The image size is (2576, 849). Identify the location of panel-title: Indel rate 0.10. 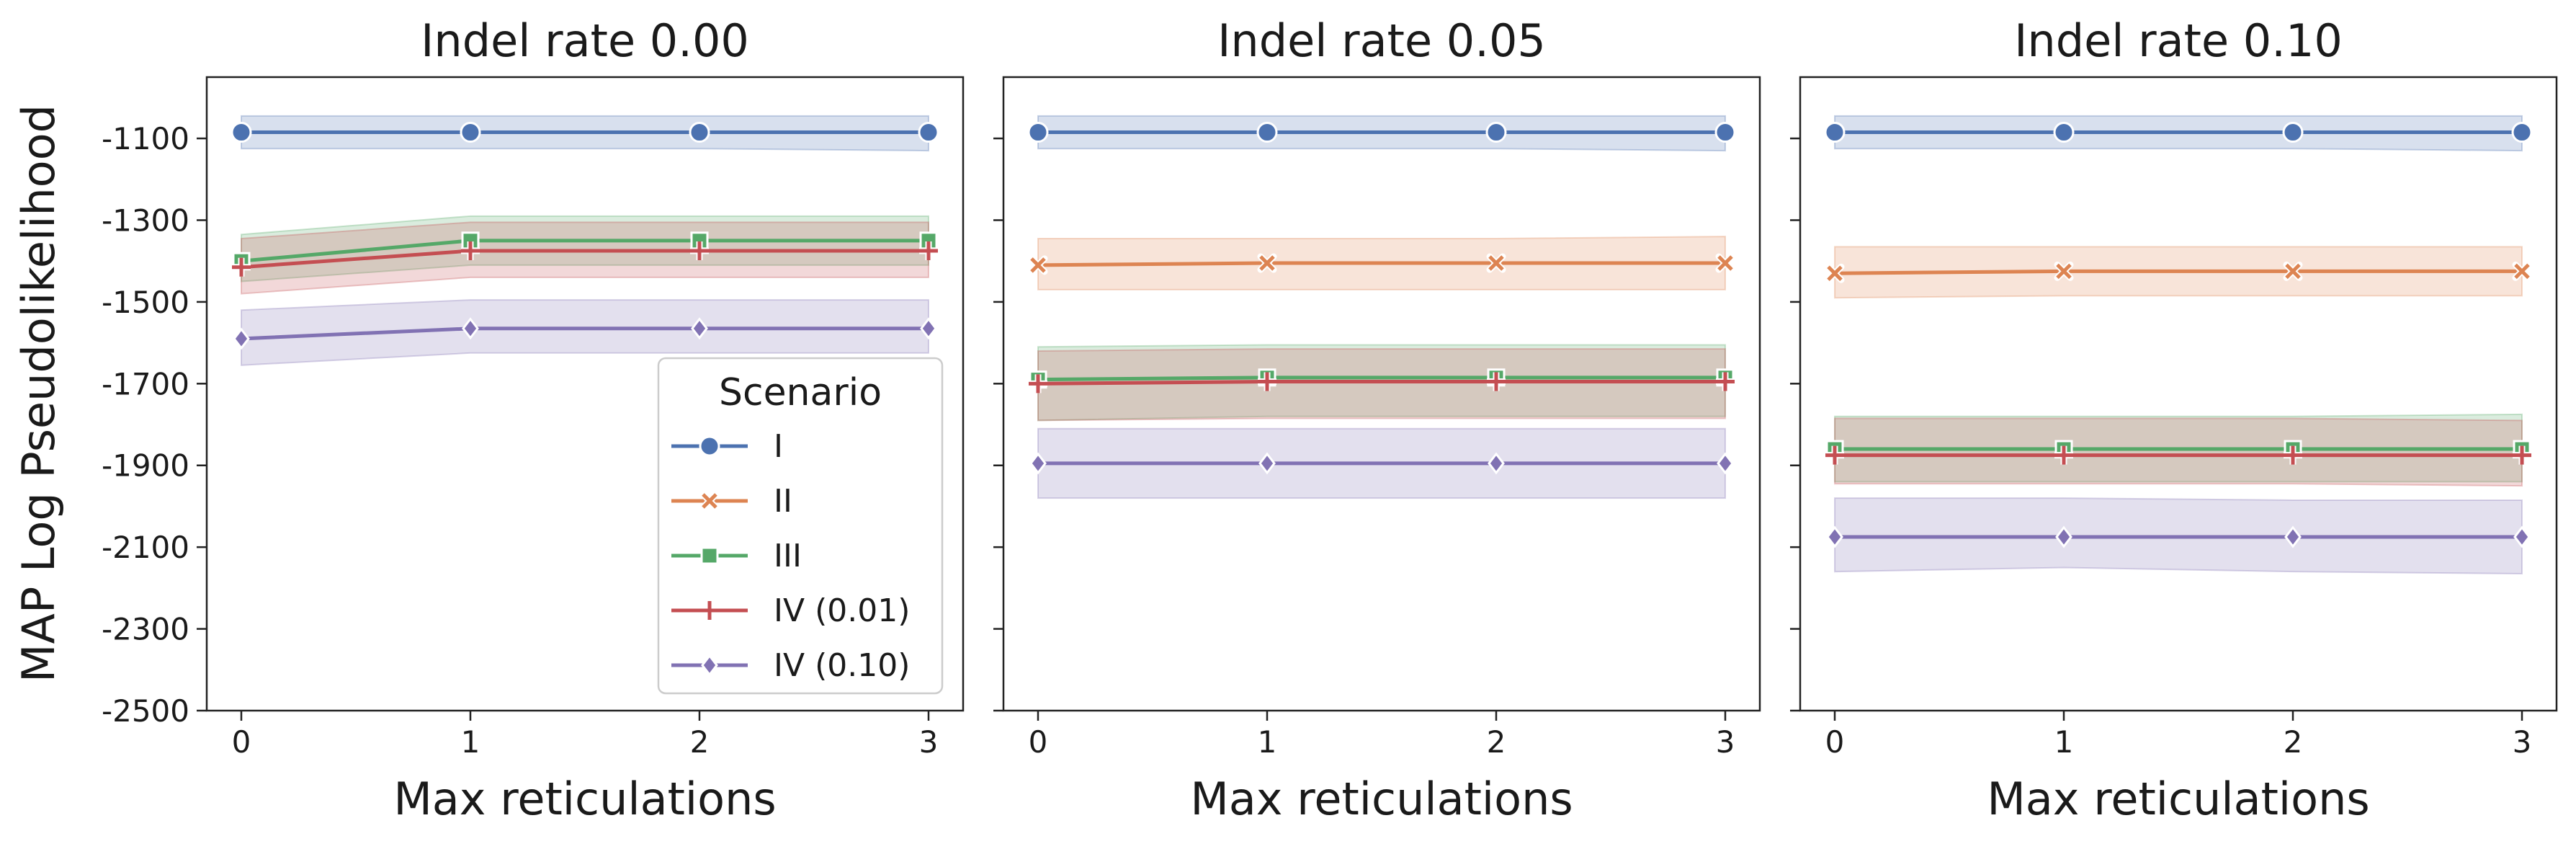
(2178, 40).